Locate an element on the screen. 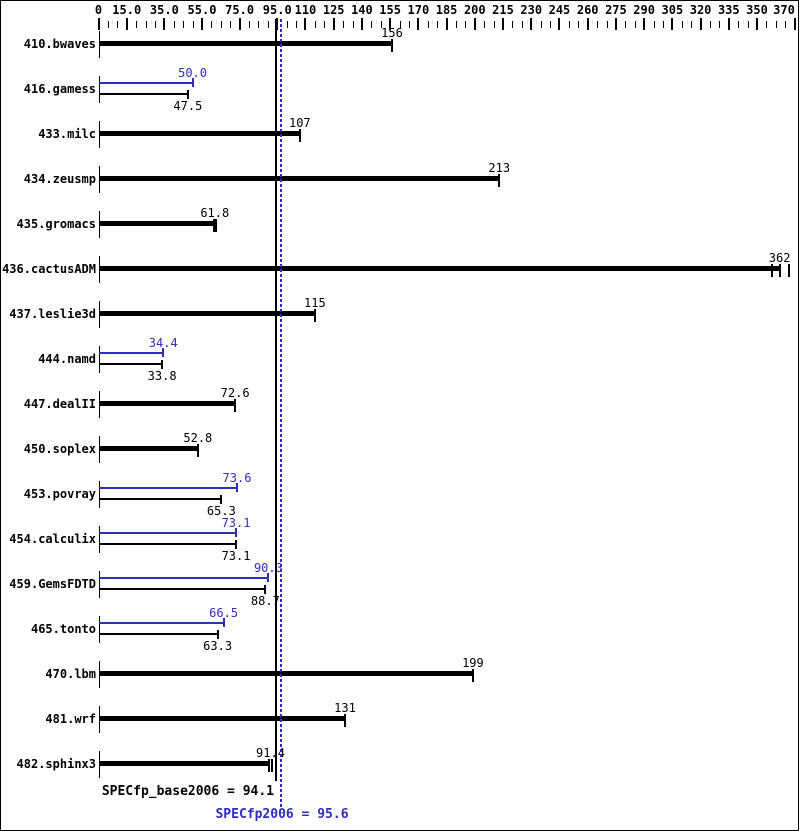 This screenshot has width=799, height=831. axis-tick-label: 125 is located at coordinates (333, 10).